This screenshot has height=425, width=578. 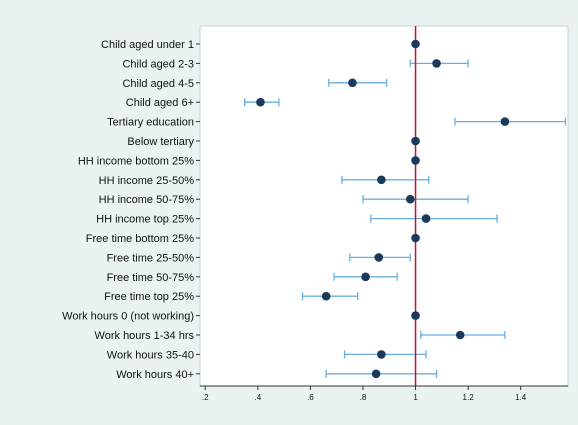 What do you see at coordinates (205, 397) in the screenshot?
I see `x-tick-label: .2` at bounding box center [205, 397].